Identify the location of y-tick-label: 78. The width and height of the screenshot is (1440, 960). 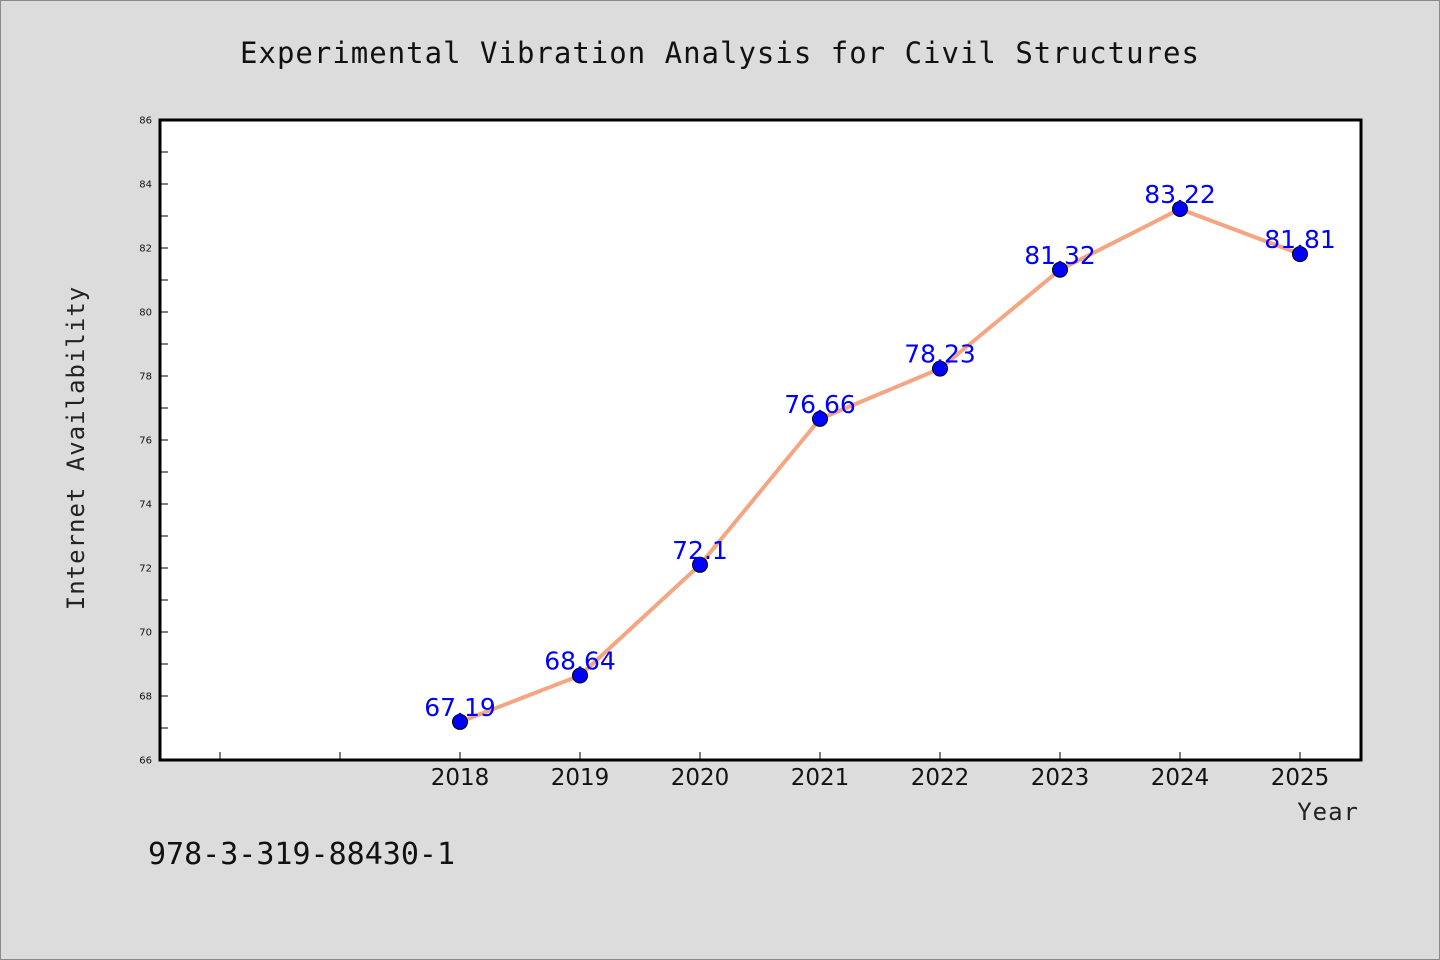
(145, 377).